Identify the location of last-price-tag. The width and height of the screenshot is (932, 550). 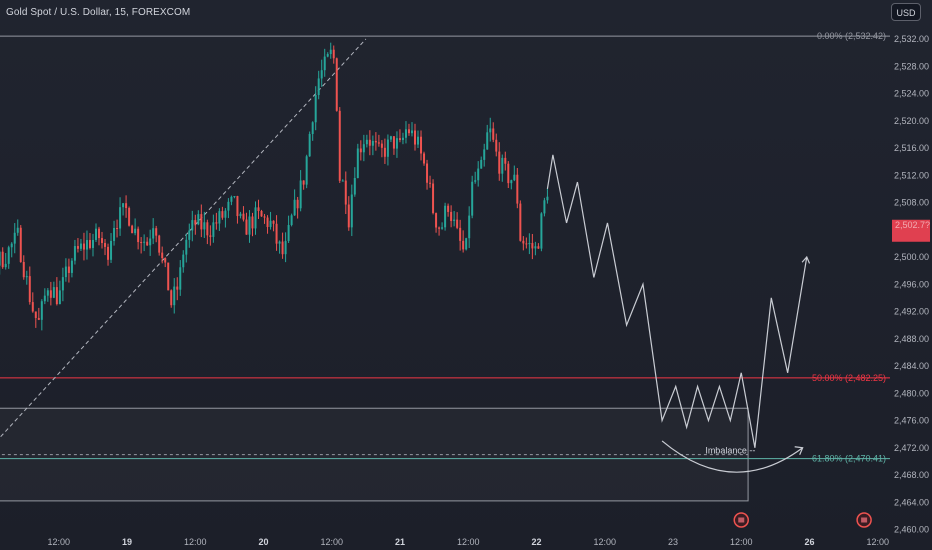
(911, 230).